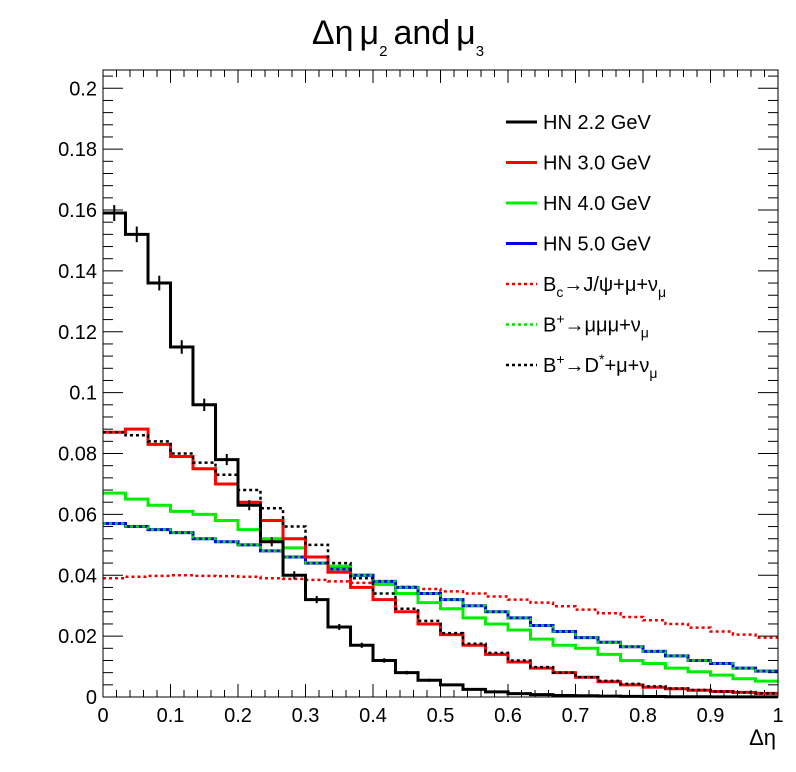 The width and height of the screenshot is (796, 772). Describe the element at coordinates (600, 366) in the screenshot. I see `legend-label: B+→D*+μ+νμ` at that location.